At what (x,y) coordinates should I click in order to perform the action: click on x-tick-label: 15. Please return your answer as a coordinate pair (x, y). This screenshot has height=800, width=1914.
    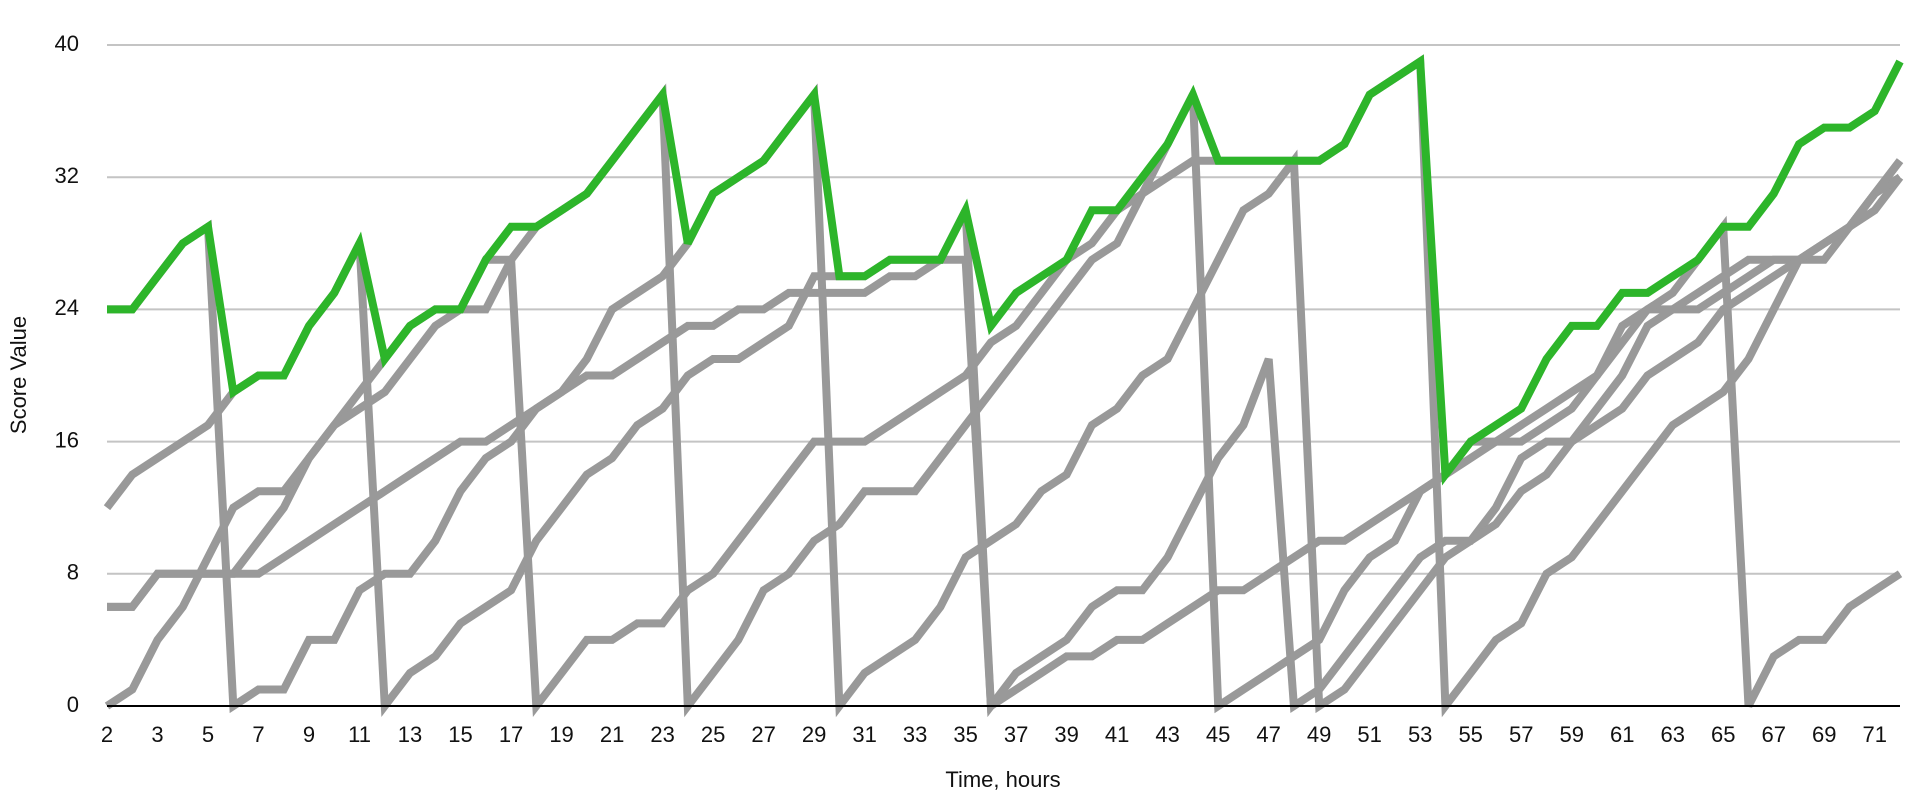
    Looking at the image, I should click on (460, 734).